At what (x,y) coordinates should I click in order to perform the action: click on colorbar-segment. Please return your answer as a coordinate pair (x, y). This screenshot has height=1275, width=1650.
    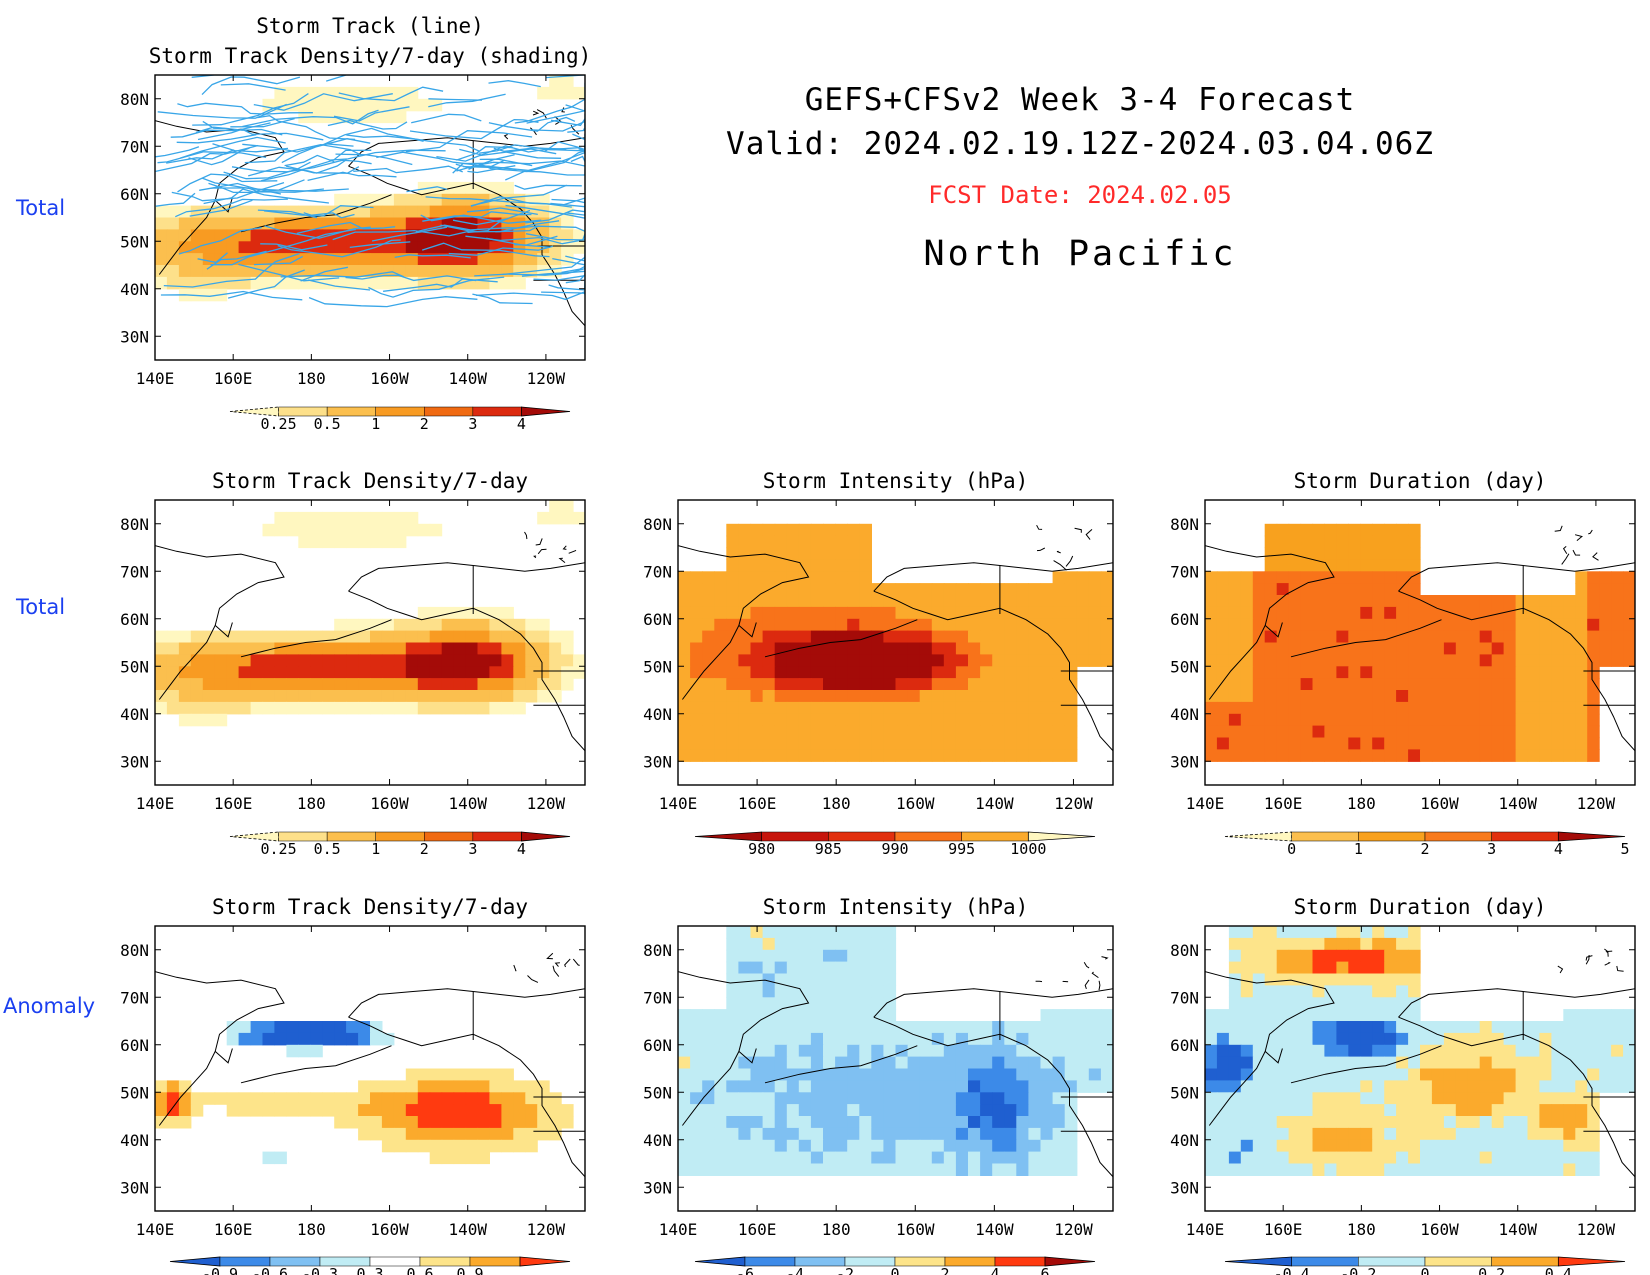
    Looking at the image, I should click on (1258, 836).